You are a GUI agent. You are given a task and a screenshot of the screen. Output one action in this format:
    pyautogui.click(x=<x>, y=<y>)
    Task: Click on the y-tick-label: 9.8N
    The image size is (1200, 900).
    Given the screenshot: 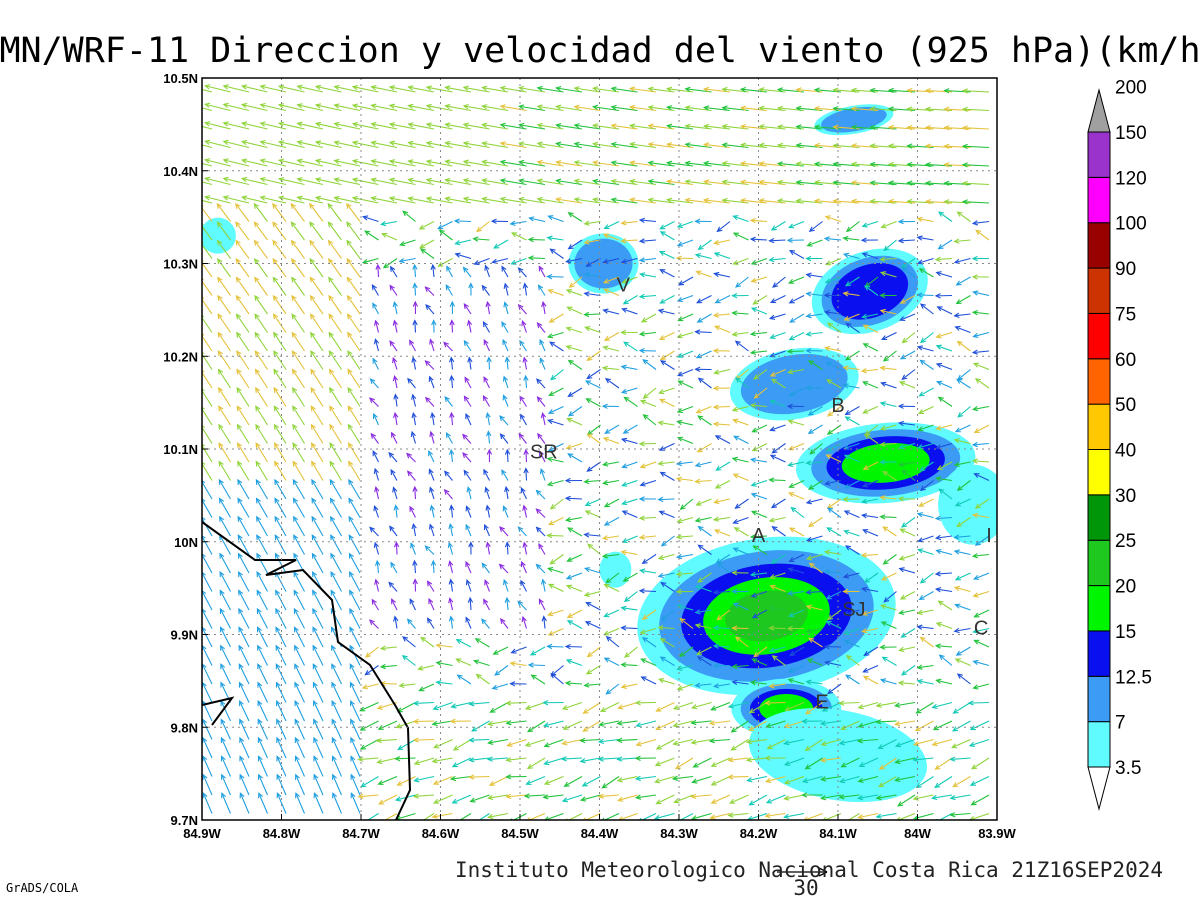 What is the action you would take?
    pyautogui.click(x=184, y=727)
    